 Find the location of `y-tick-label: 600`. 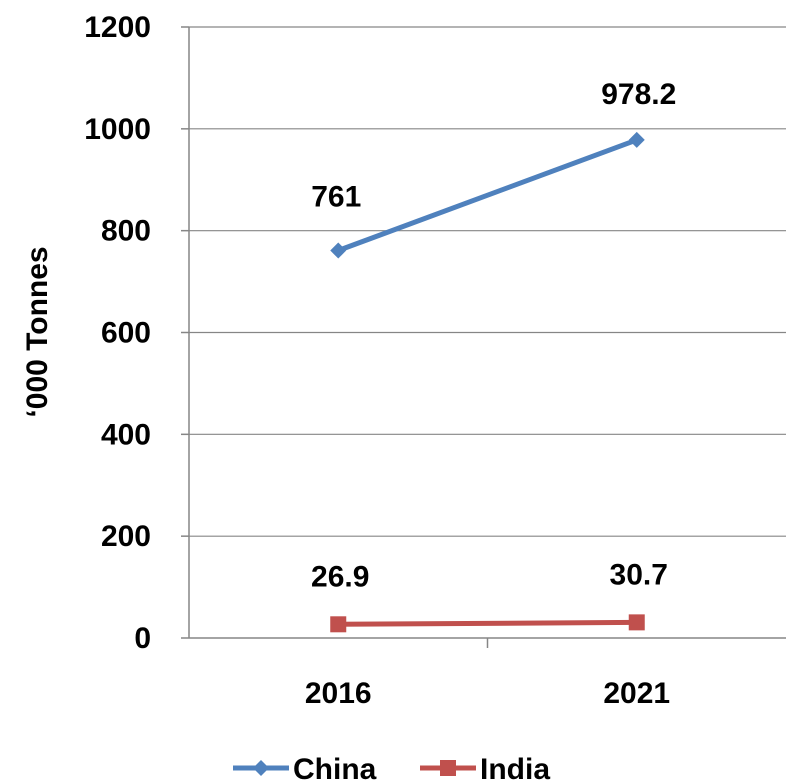

y-tick-label: 600 is located at coordinates (126, 333).